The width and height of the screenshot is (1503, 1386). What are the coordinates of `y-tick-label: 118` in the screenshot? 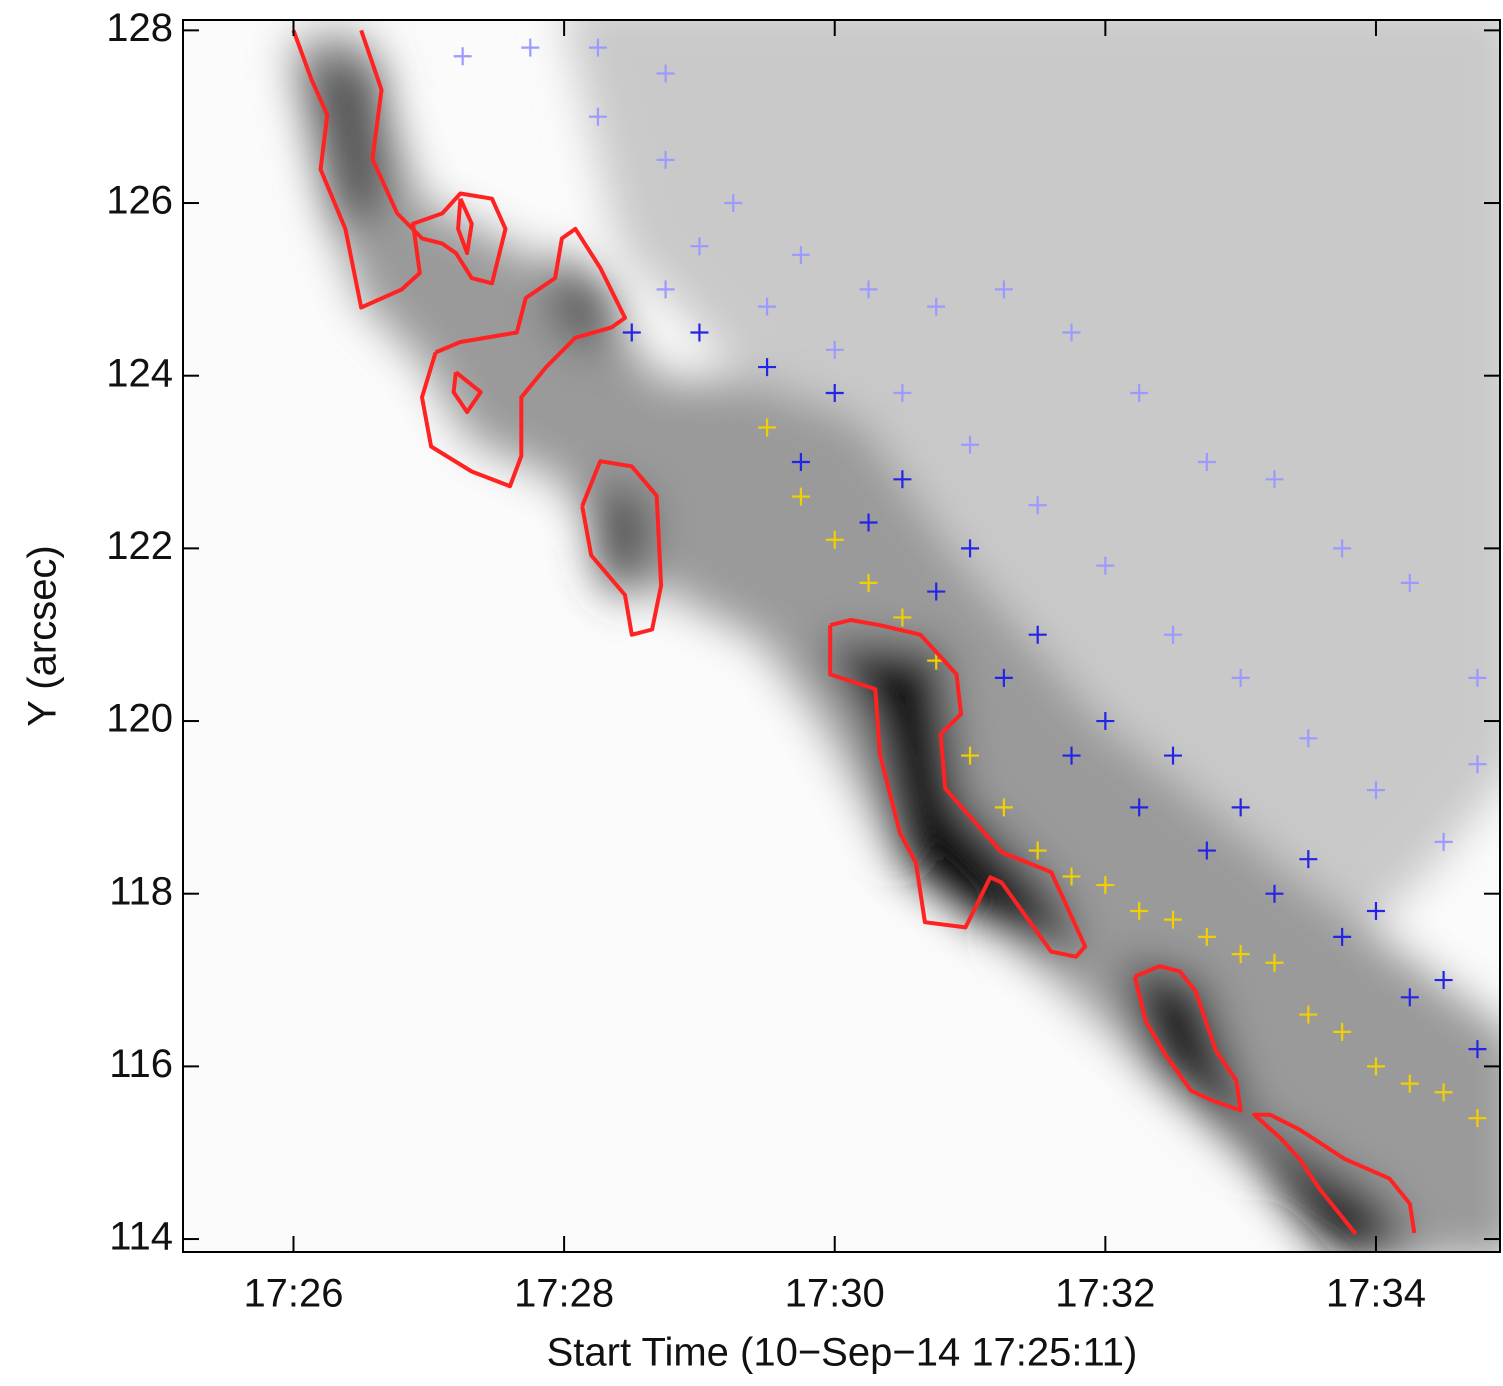 It's located at (141, 891).